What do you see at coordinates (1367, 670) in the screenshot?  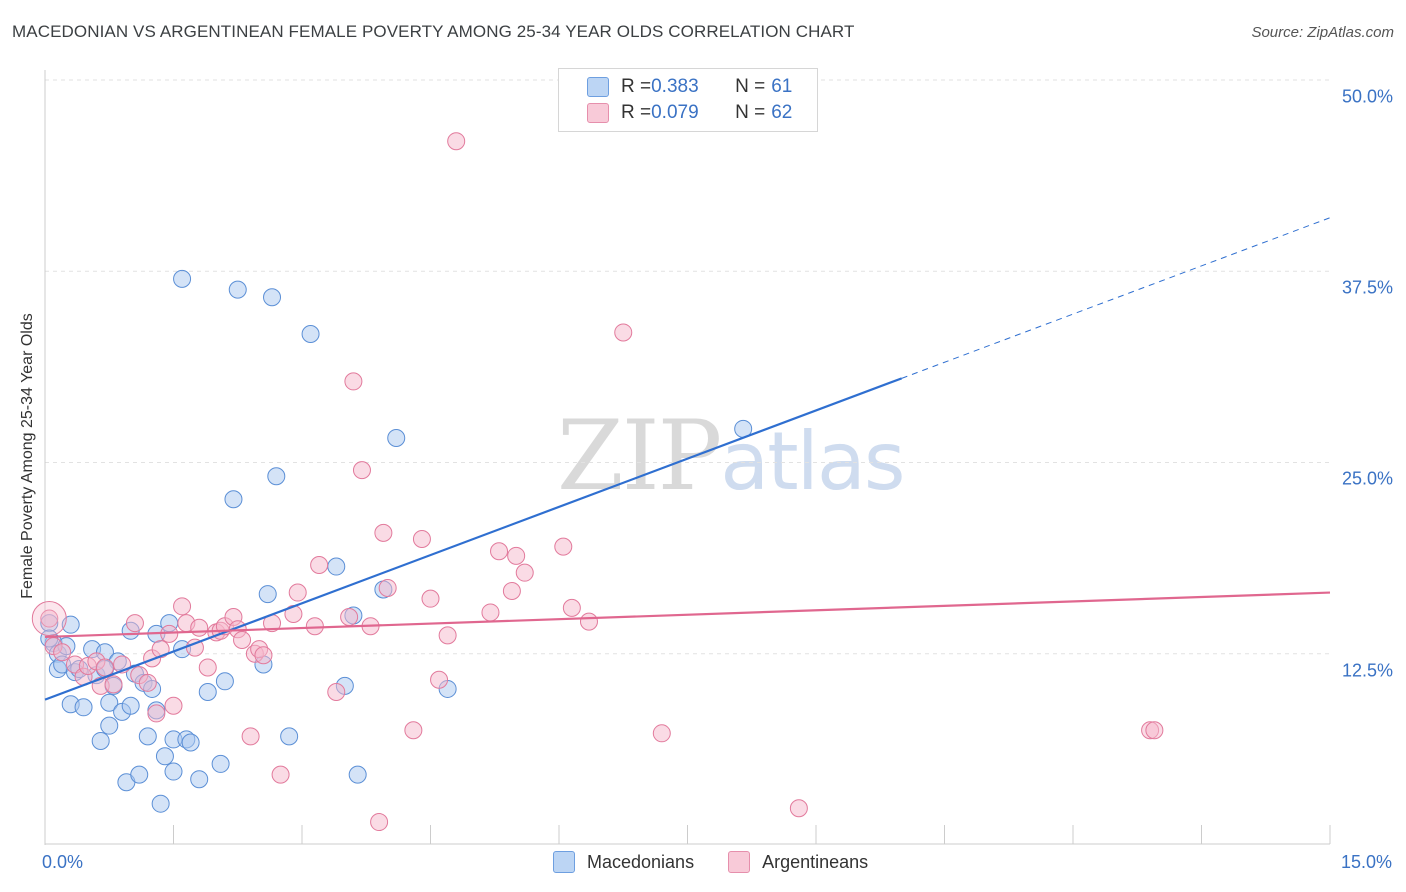 I see `y-tick-label-12-5: 12.5%` at bounding box center [1367, 670].